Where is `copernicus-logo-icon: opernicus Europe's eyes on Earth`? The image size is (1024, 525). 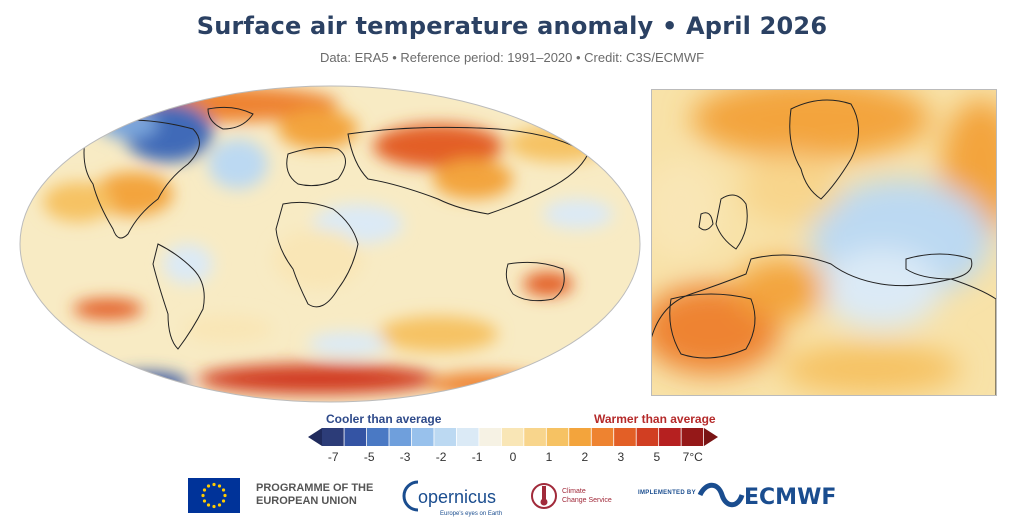 copernicus-logo-icon: opernicus Europe's eyes on Earth is located at coordinates (452, 498).